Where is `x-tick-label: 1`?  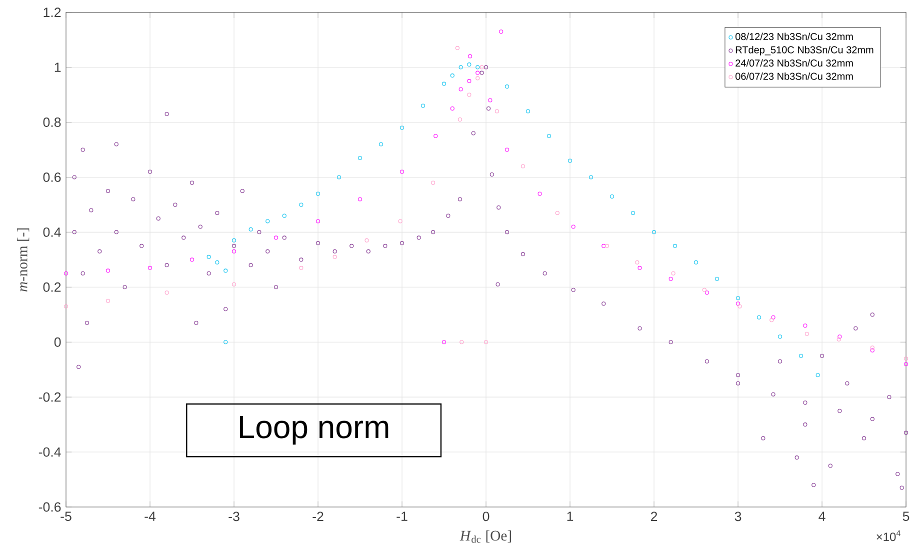 x-tick-label: 1 is located at coordinates (570, 516).